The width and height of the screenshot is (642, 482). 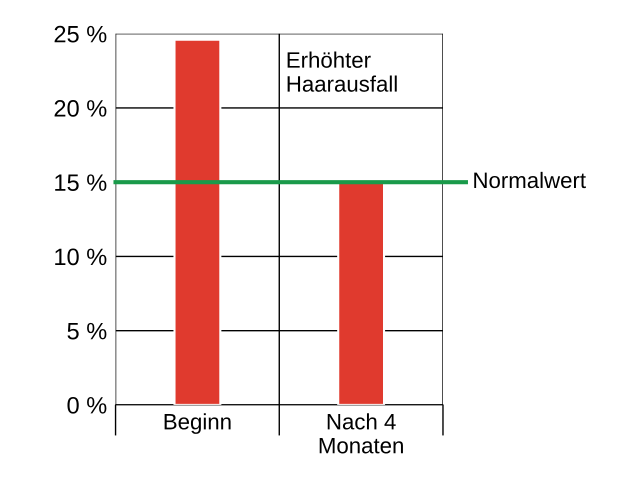 What do you see at coordinates (80, 108) in the screenshot?
I see `y-tick-label: 20 %` at bounding box center [80, 108].